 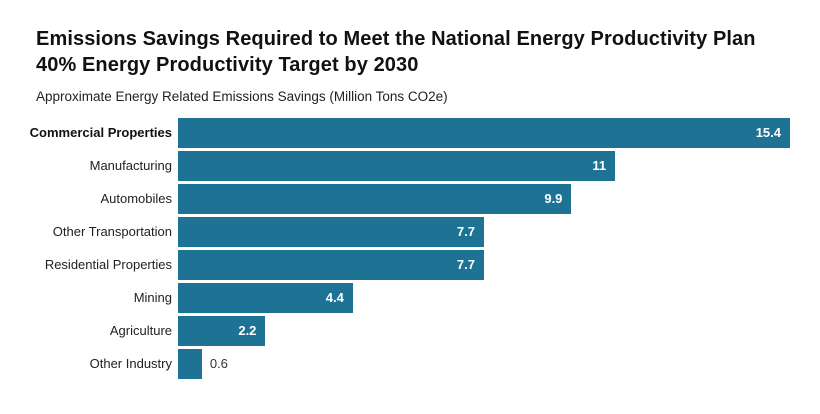 I want to click on value-label: 2.2, so click(x=247, y=331).